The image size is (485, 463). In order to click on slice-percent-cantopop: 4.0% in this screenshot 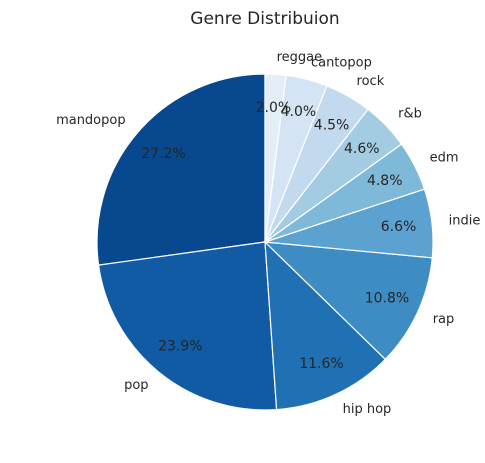, I will do `click(299, 112)`.